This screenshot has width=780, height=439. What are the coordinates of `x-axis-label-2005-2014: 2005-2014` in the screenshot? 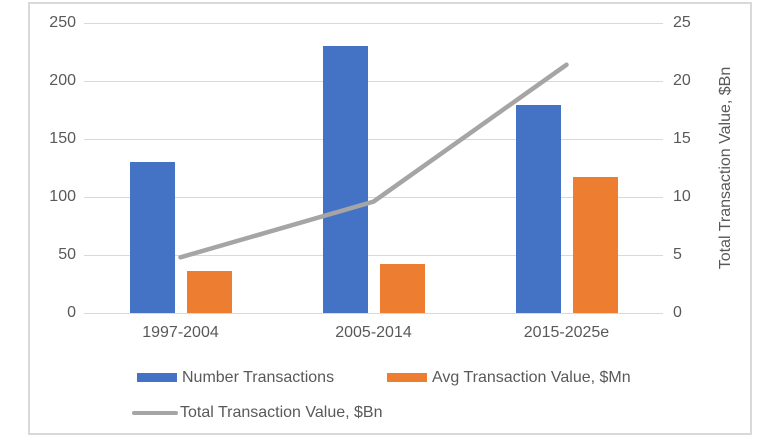 It's located at (373, 332).